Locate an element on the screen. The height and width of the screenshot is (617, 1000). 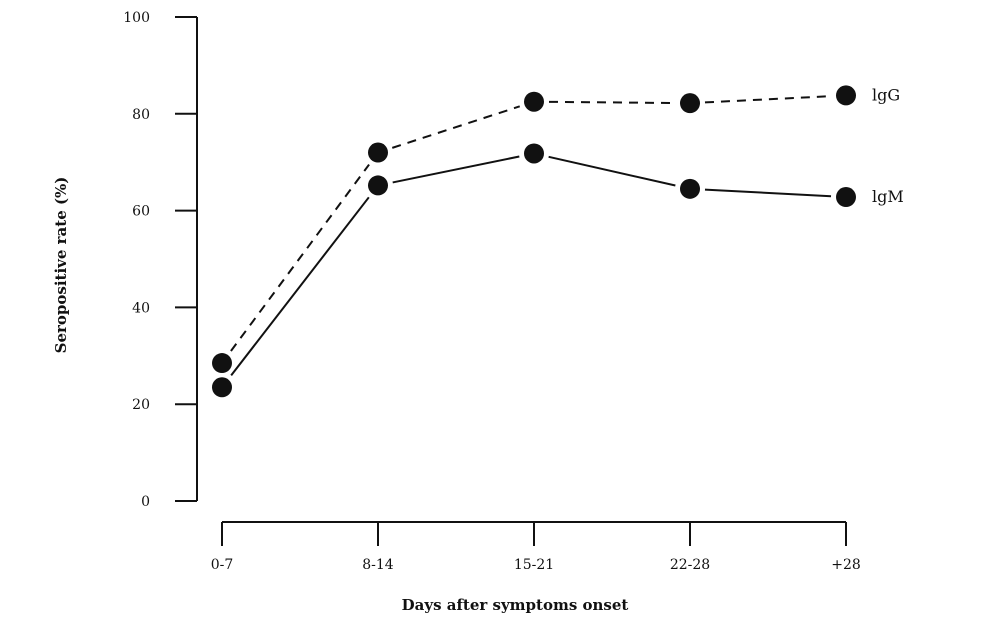
x-tick-label: 15-21 is located at coordinates (534, 565).